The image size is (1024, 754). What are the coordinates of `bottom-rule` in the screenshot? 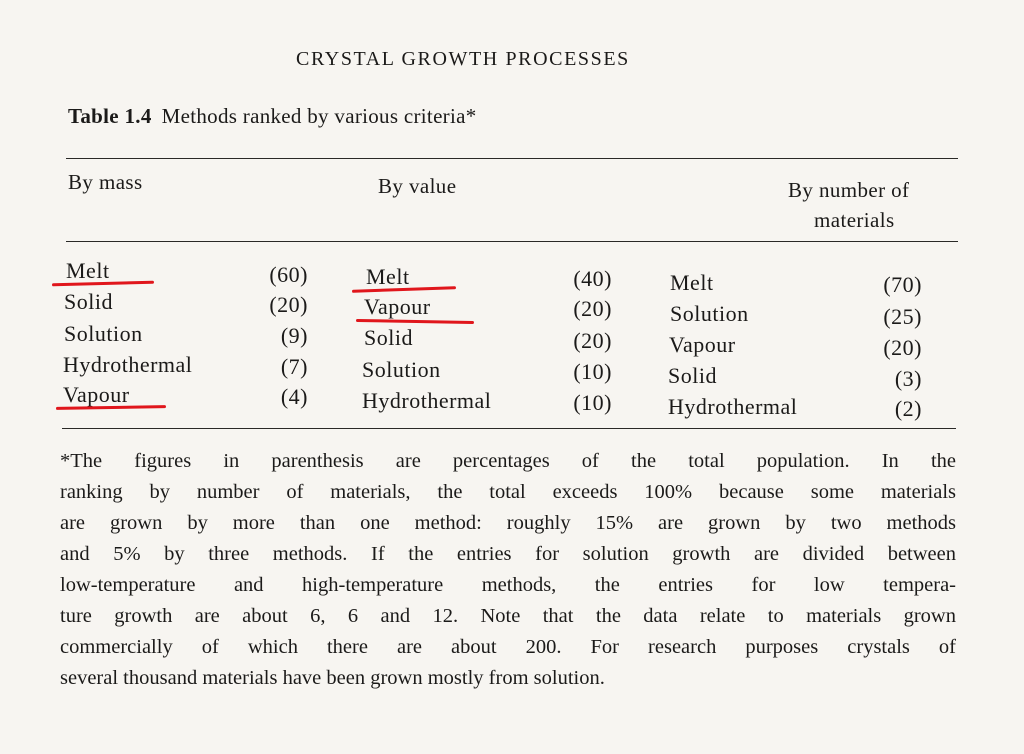 It's located at (509, 429).